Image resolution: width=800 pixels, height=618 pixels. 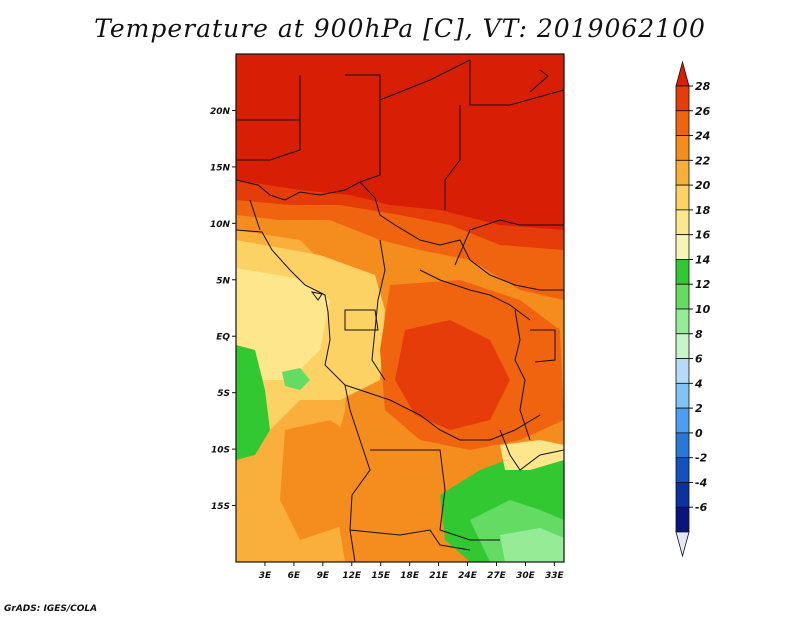 I want to click on colorbar-label: 6, so click(x=699, y=359).